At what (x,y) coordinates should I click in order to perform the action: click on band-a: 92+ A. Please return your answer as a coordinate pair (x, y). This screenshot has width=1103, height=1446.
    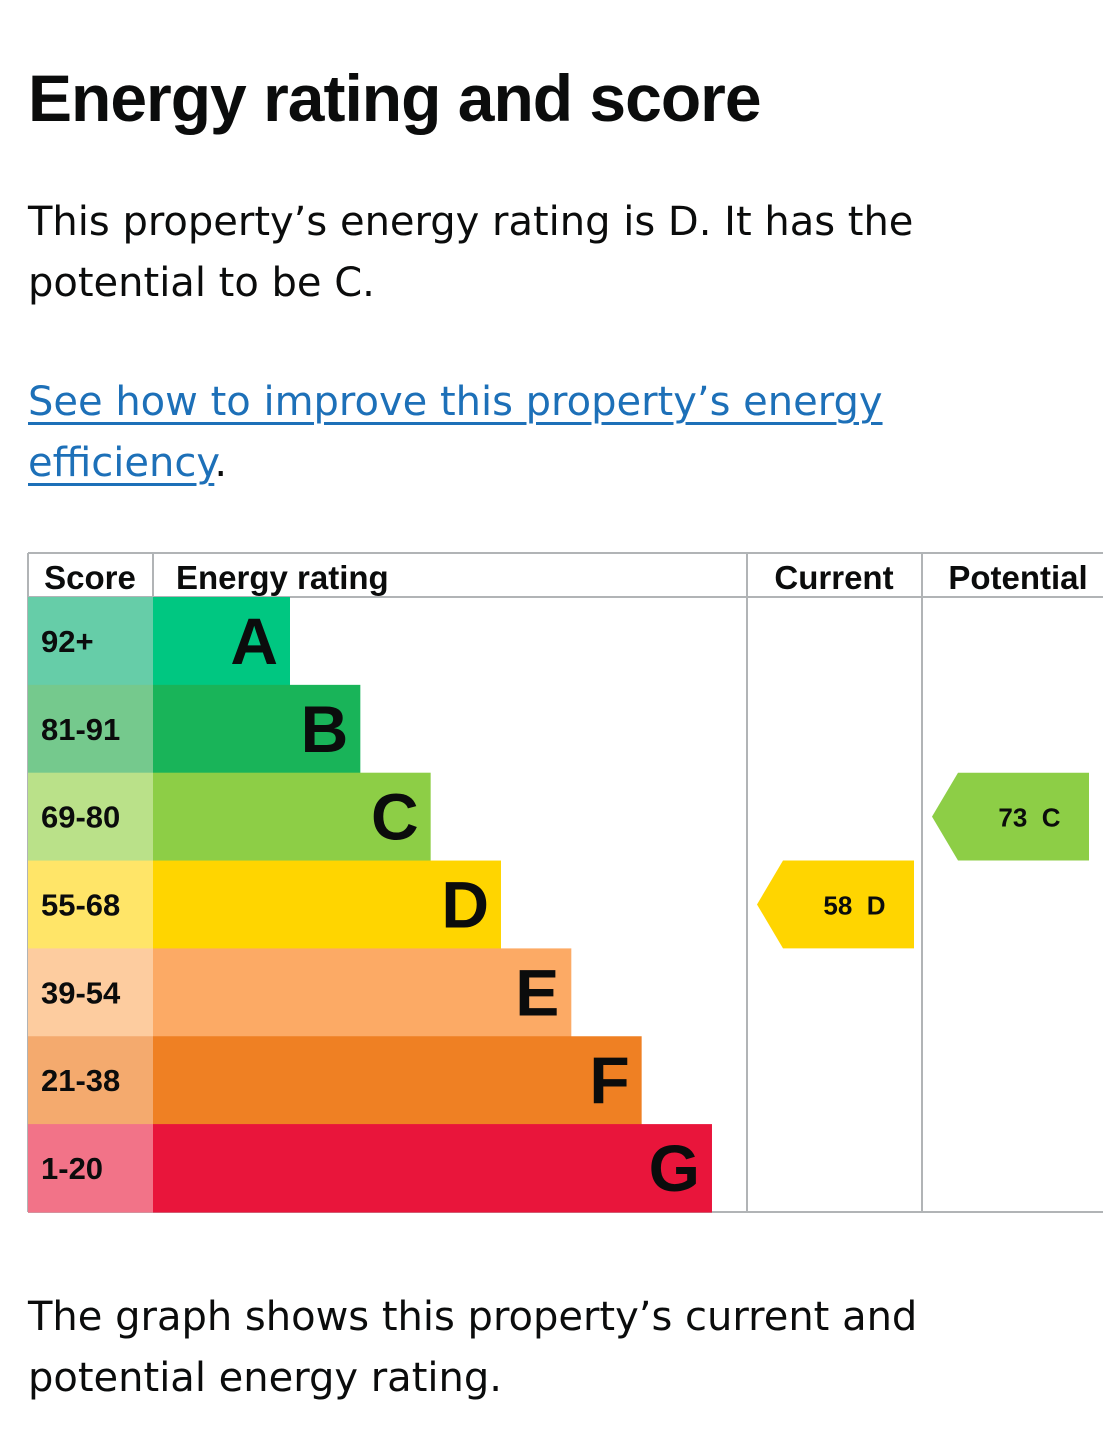
    Looking at the image, I should click on (159, 641).